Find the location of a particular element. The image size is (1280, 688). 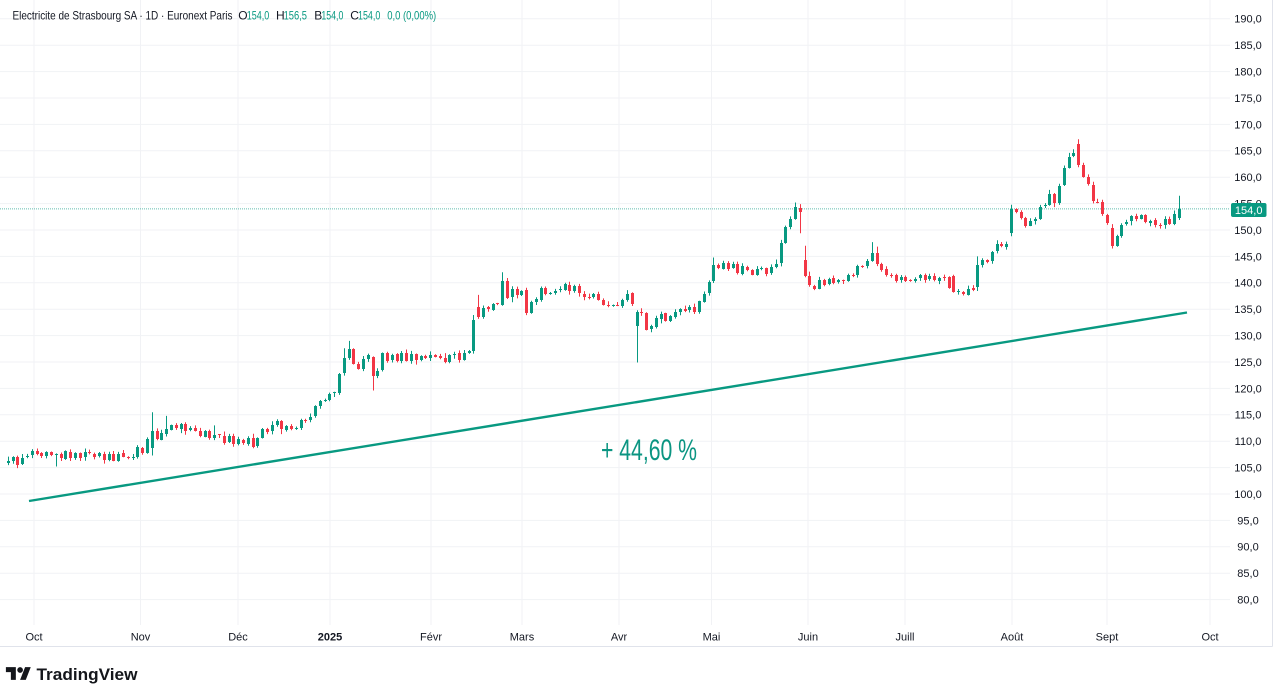

svg-text: Févr is located at coordinates (431, 638).